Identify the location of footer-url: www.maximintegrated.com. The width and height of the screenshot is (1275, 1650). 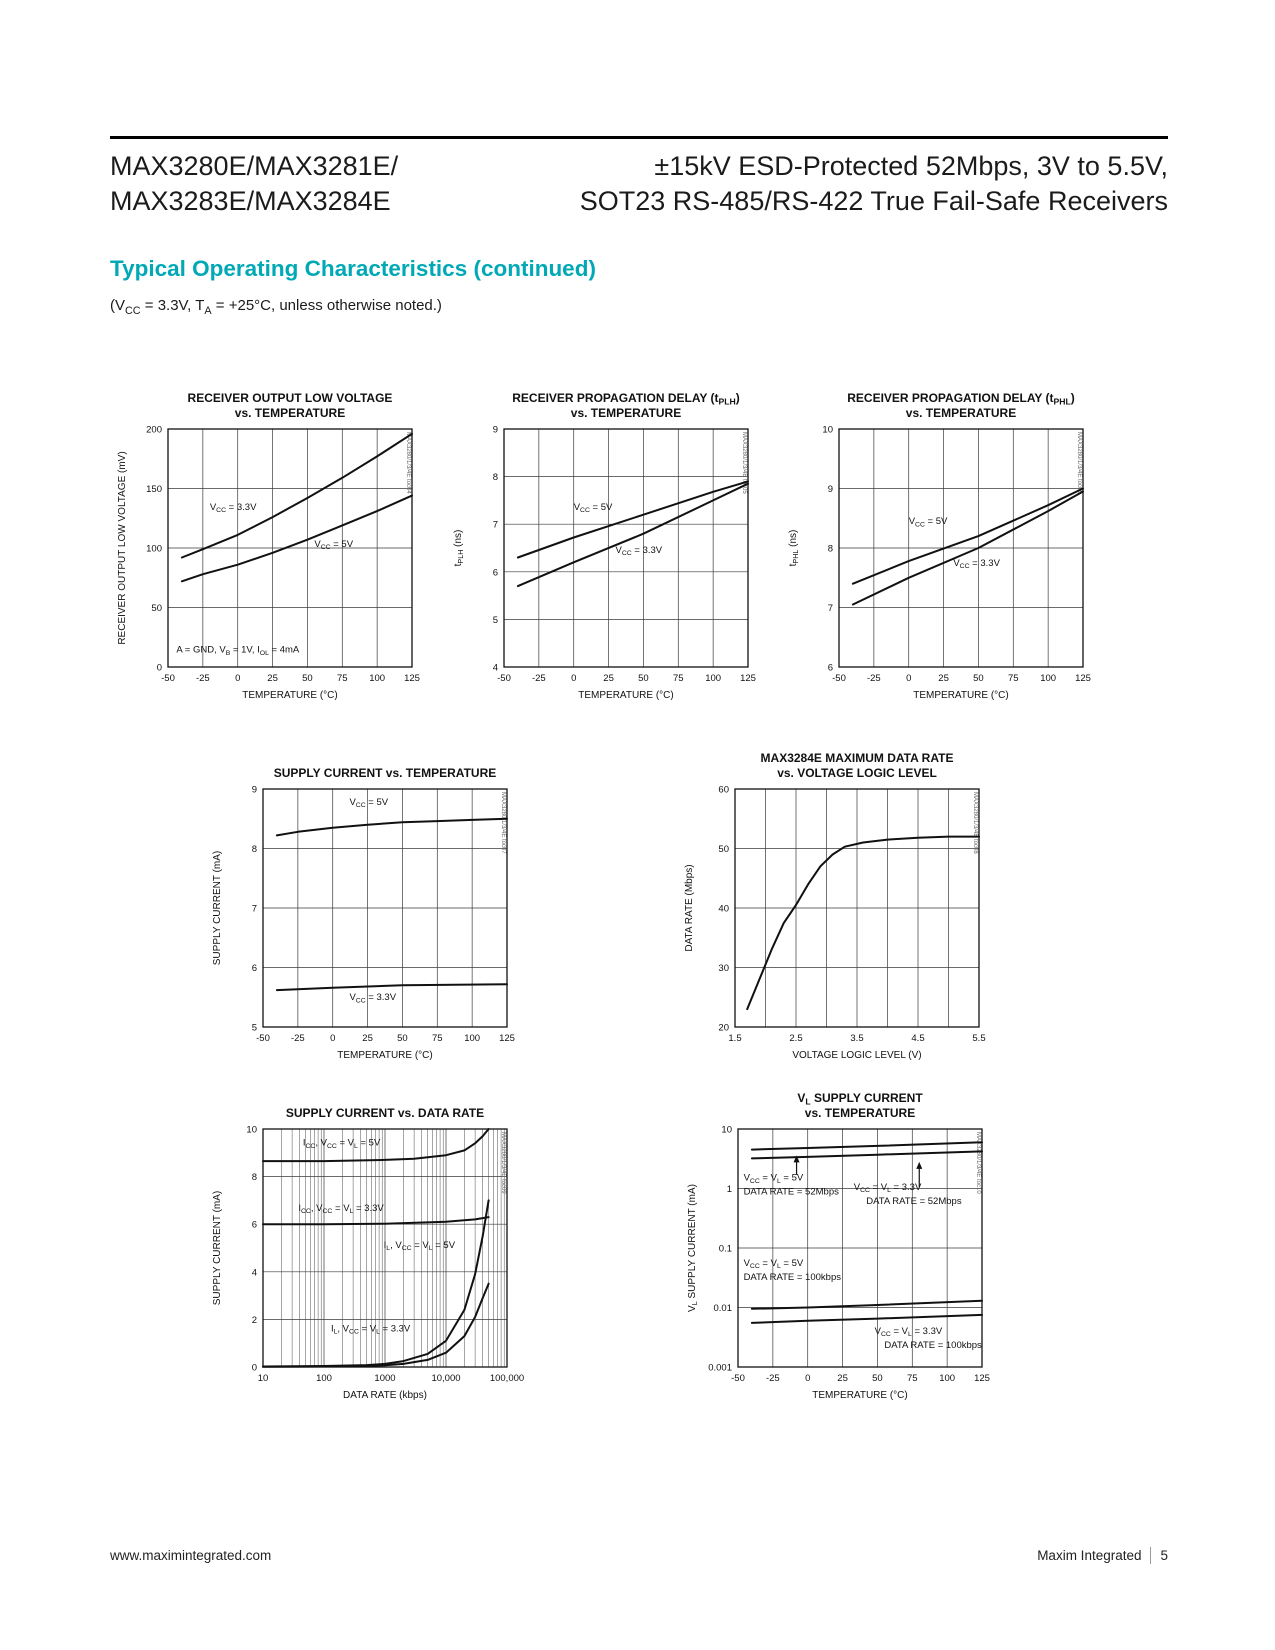
(191, 1555).